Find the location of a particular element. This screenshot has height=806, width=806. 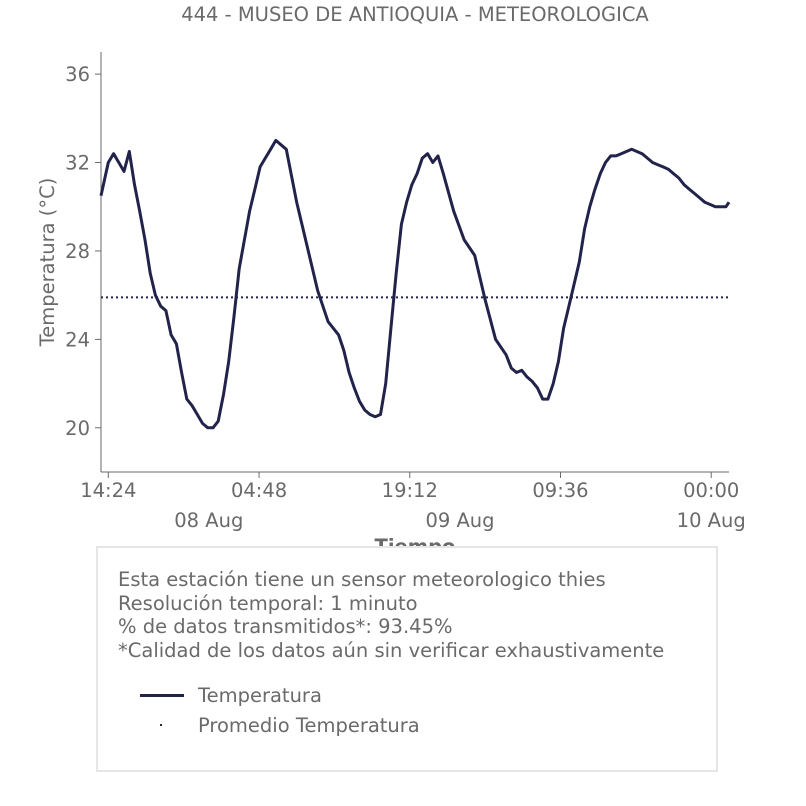

legend-item-promedio: Promedio Temperatura is located at coordinates (280, 725).